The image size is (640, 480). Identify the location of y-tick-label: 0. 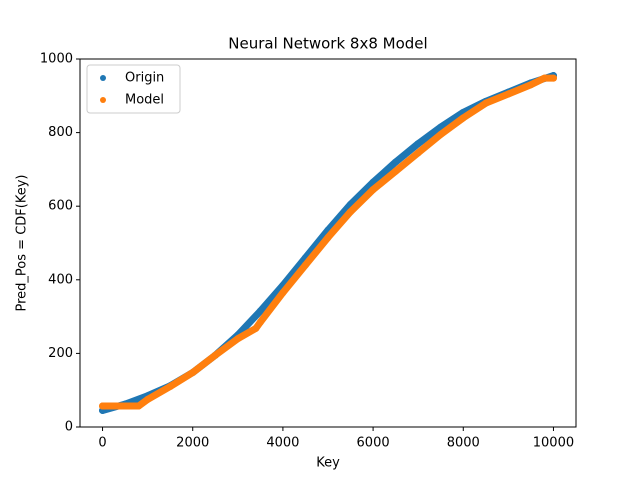
(69, 427).